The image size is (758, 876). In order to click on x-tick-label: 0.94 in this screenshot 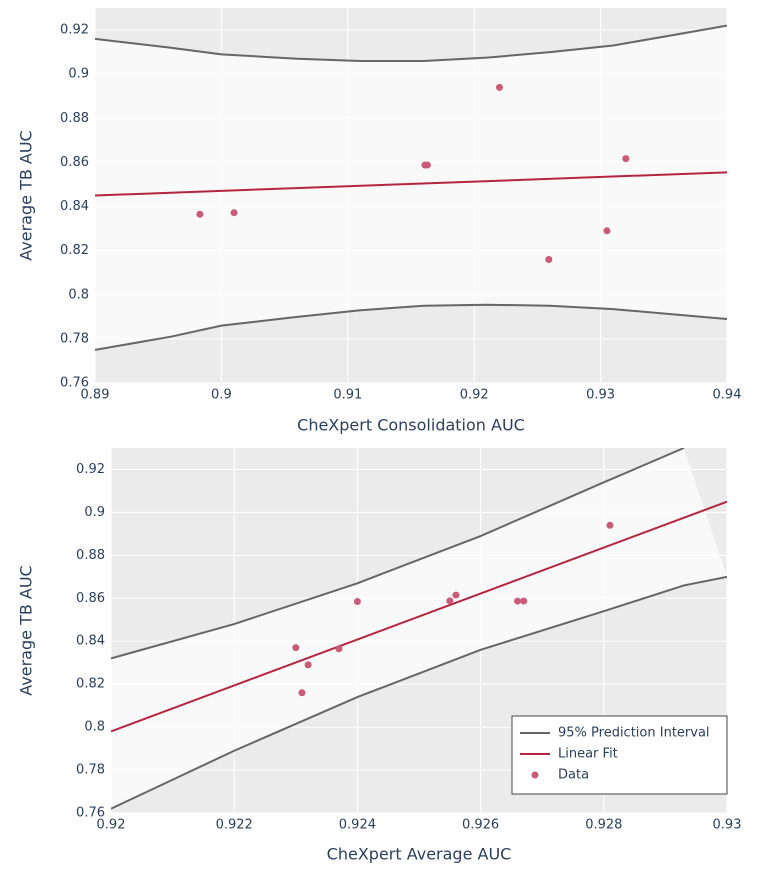, I will do `click(727, 395)`.